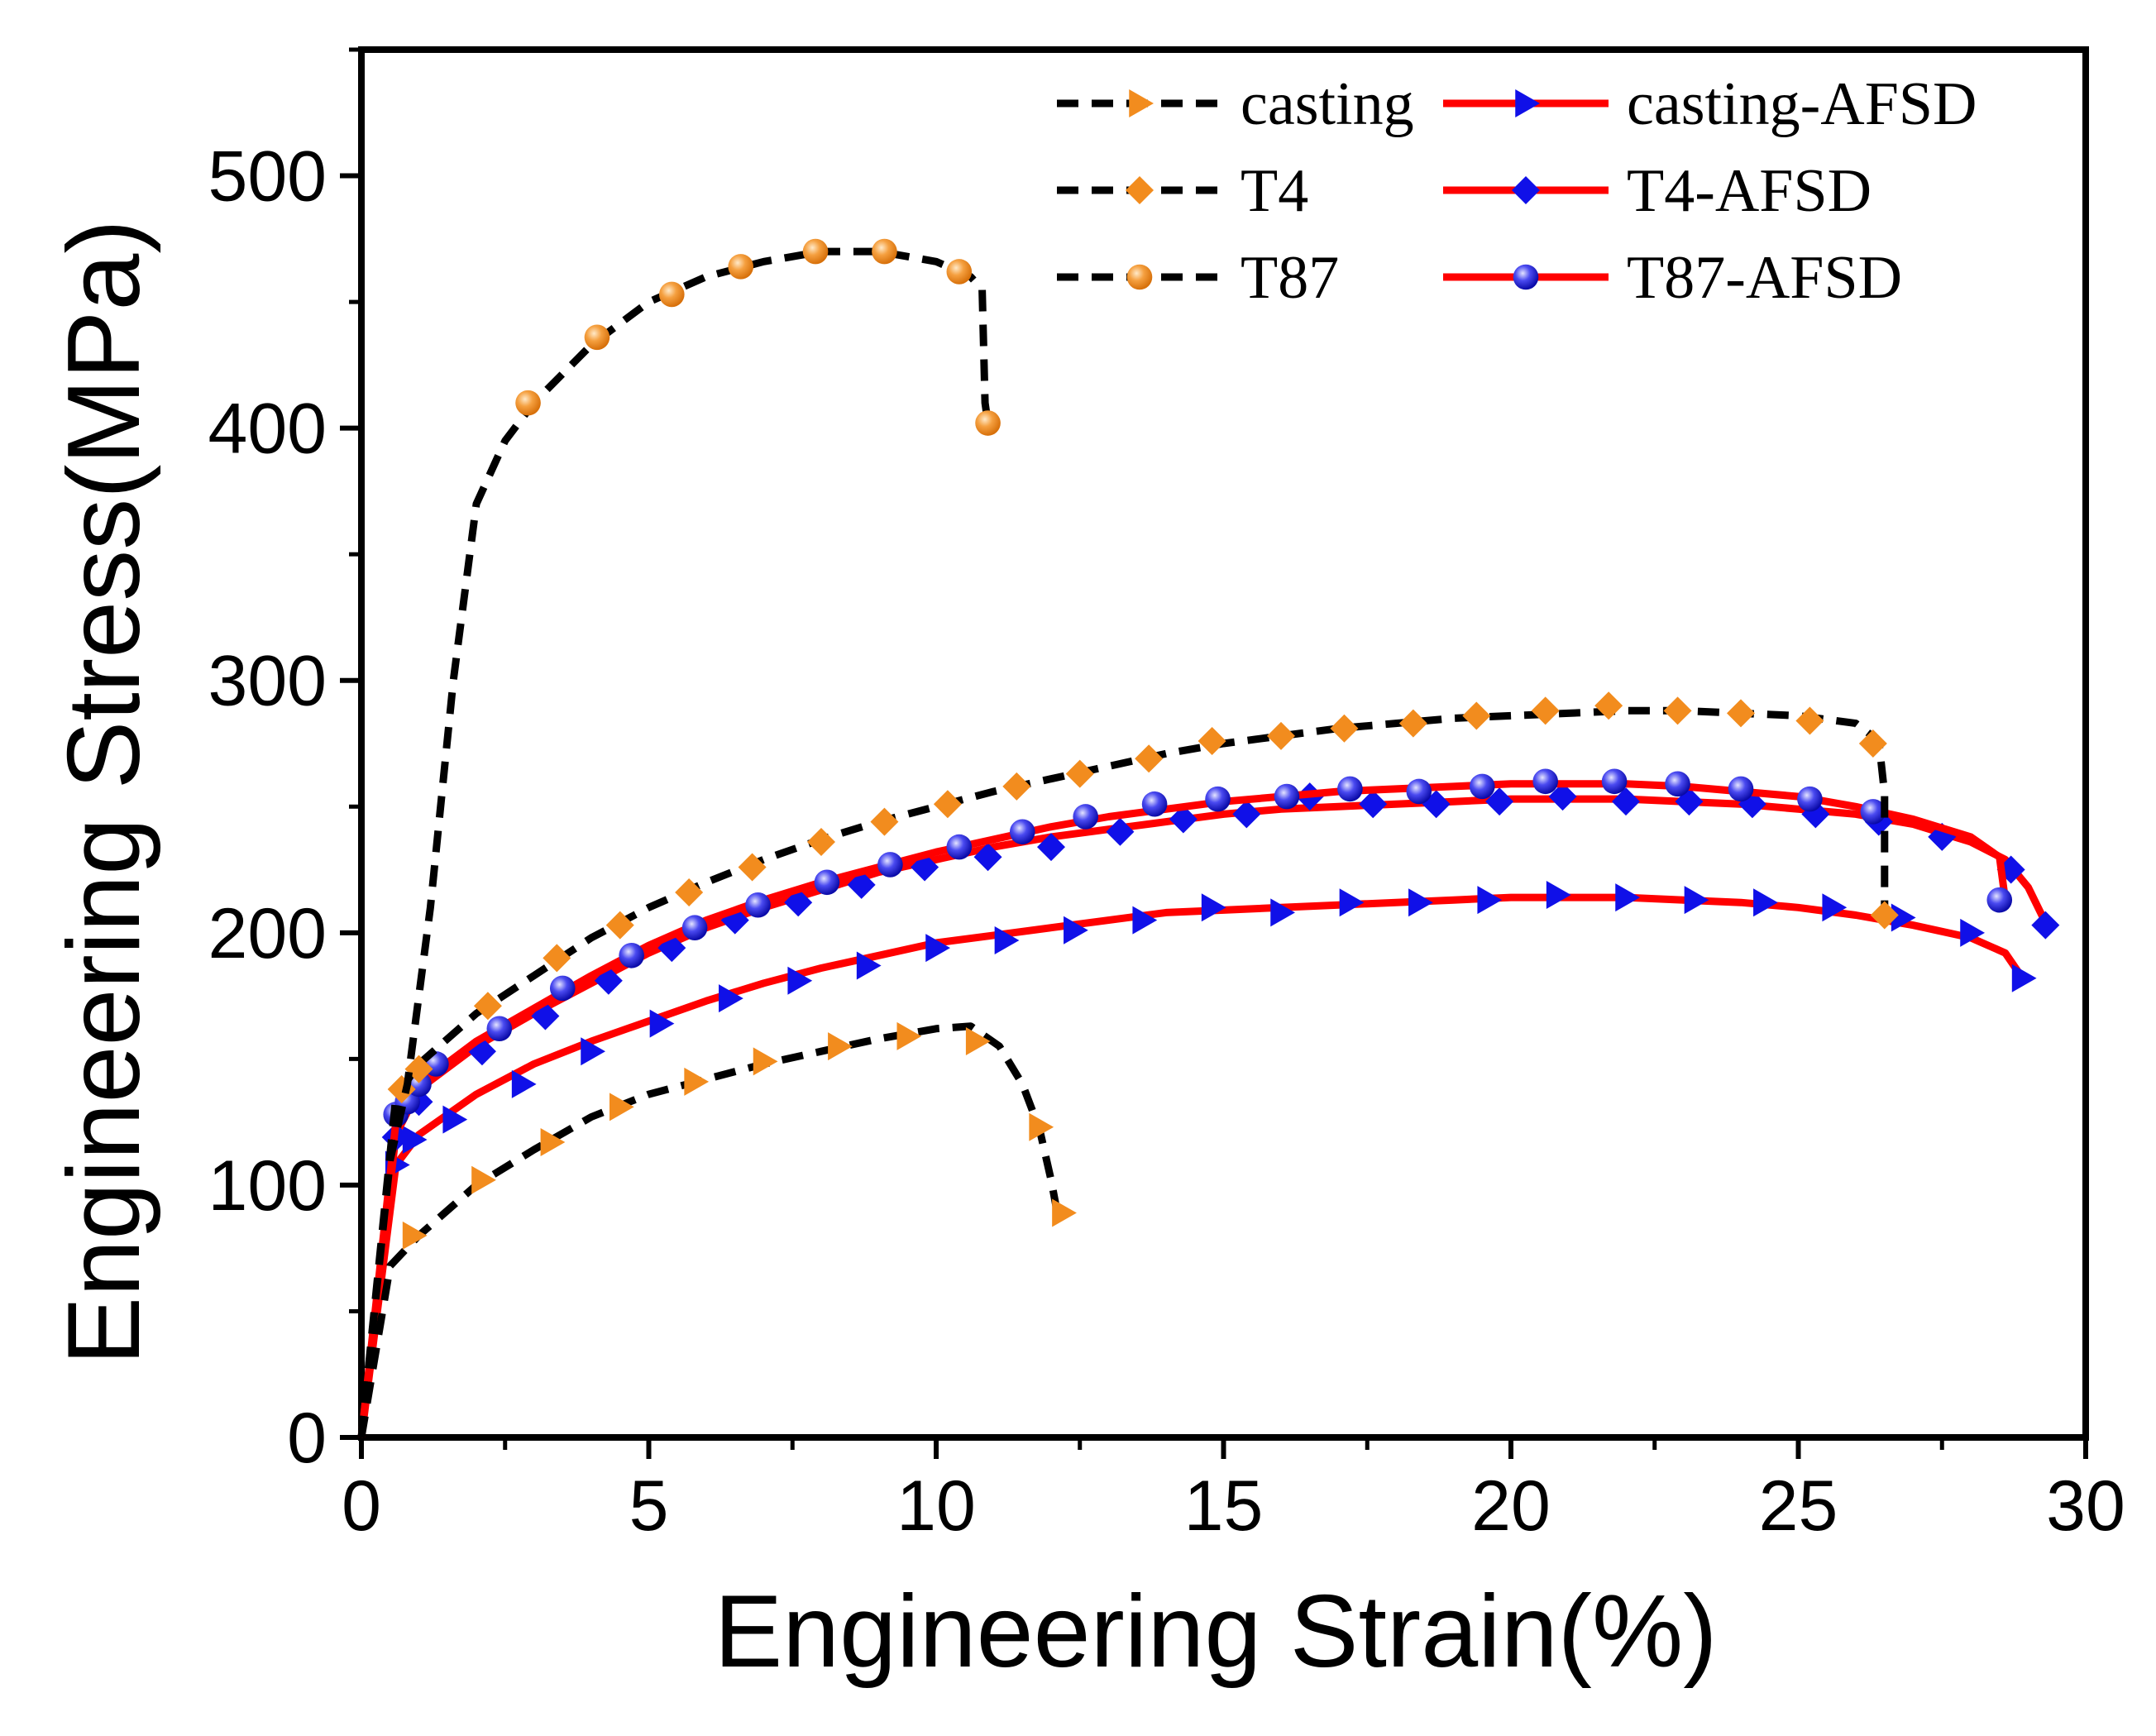 This screenshot has height=1736, width=2156. I want to click on legend-label-casting: casting, so click(1327, 104).